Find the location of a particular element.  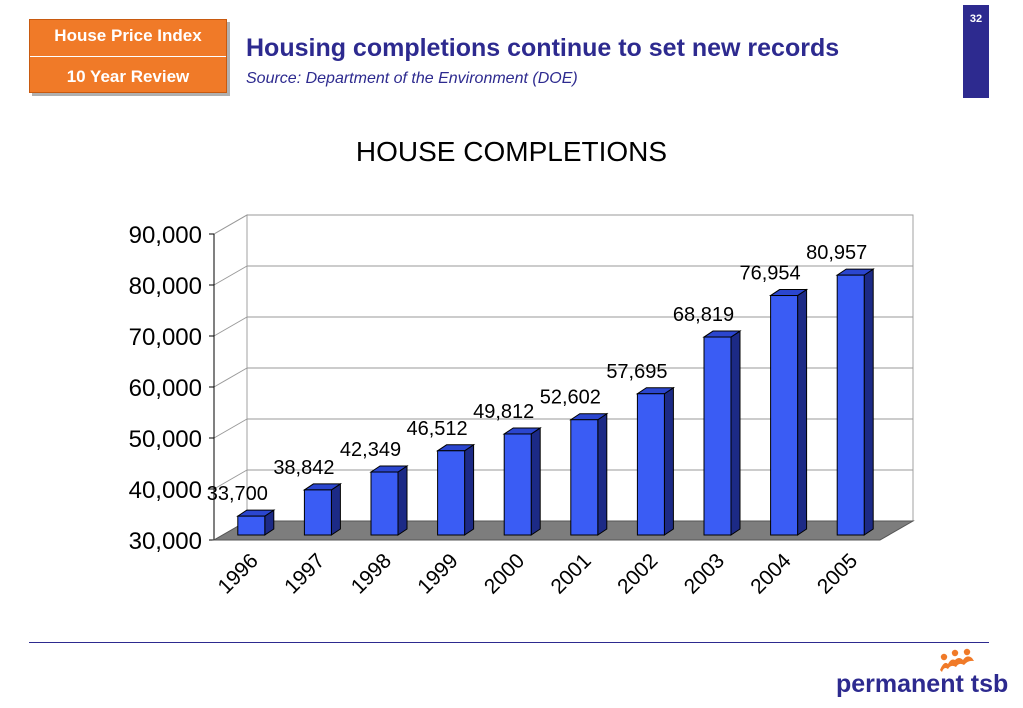

data-label: 76,954 is located at coordinates (770, 274).